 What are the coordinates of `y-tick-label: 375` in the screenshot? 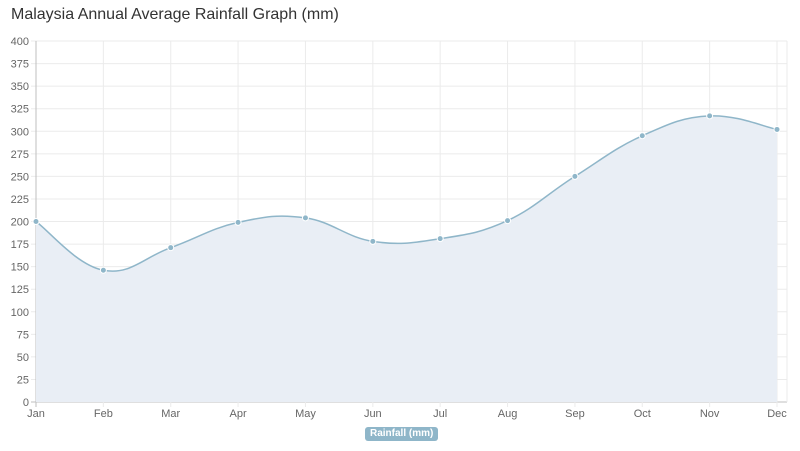 It's located at (20, 65).